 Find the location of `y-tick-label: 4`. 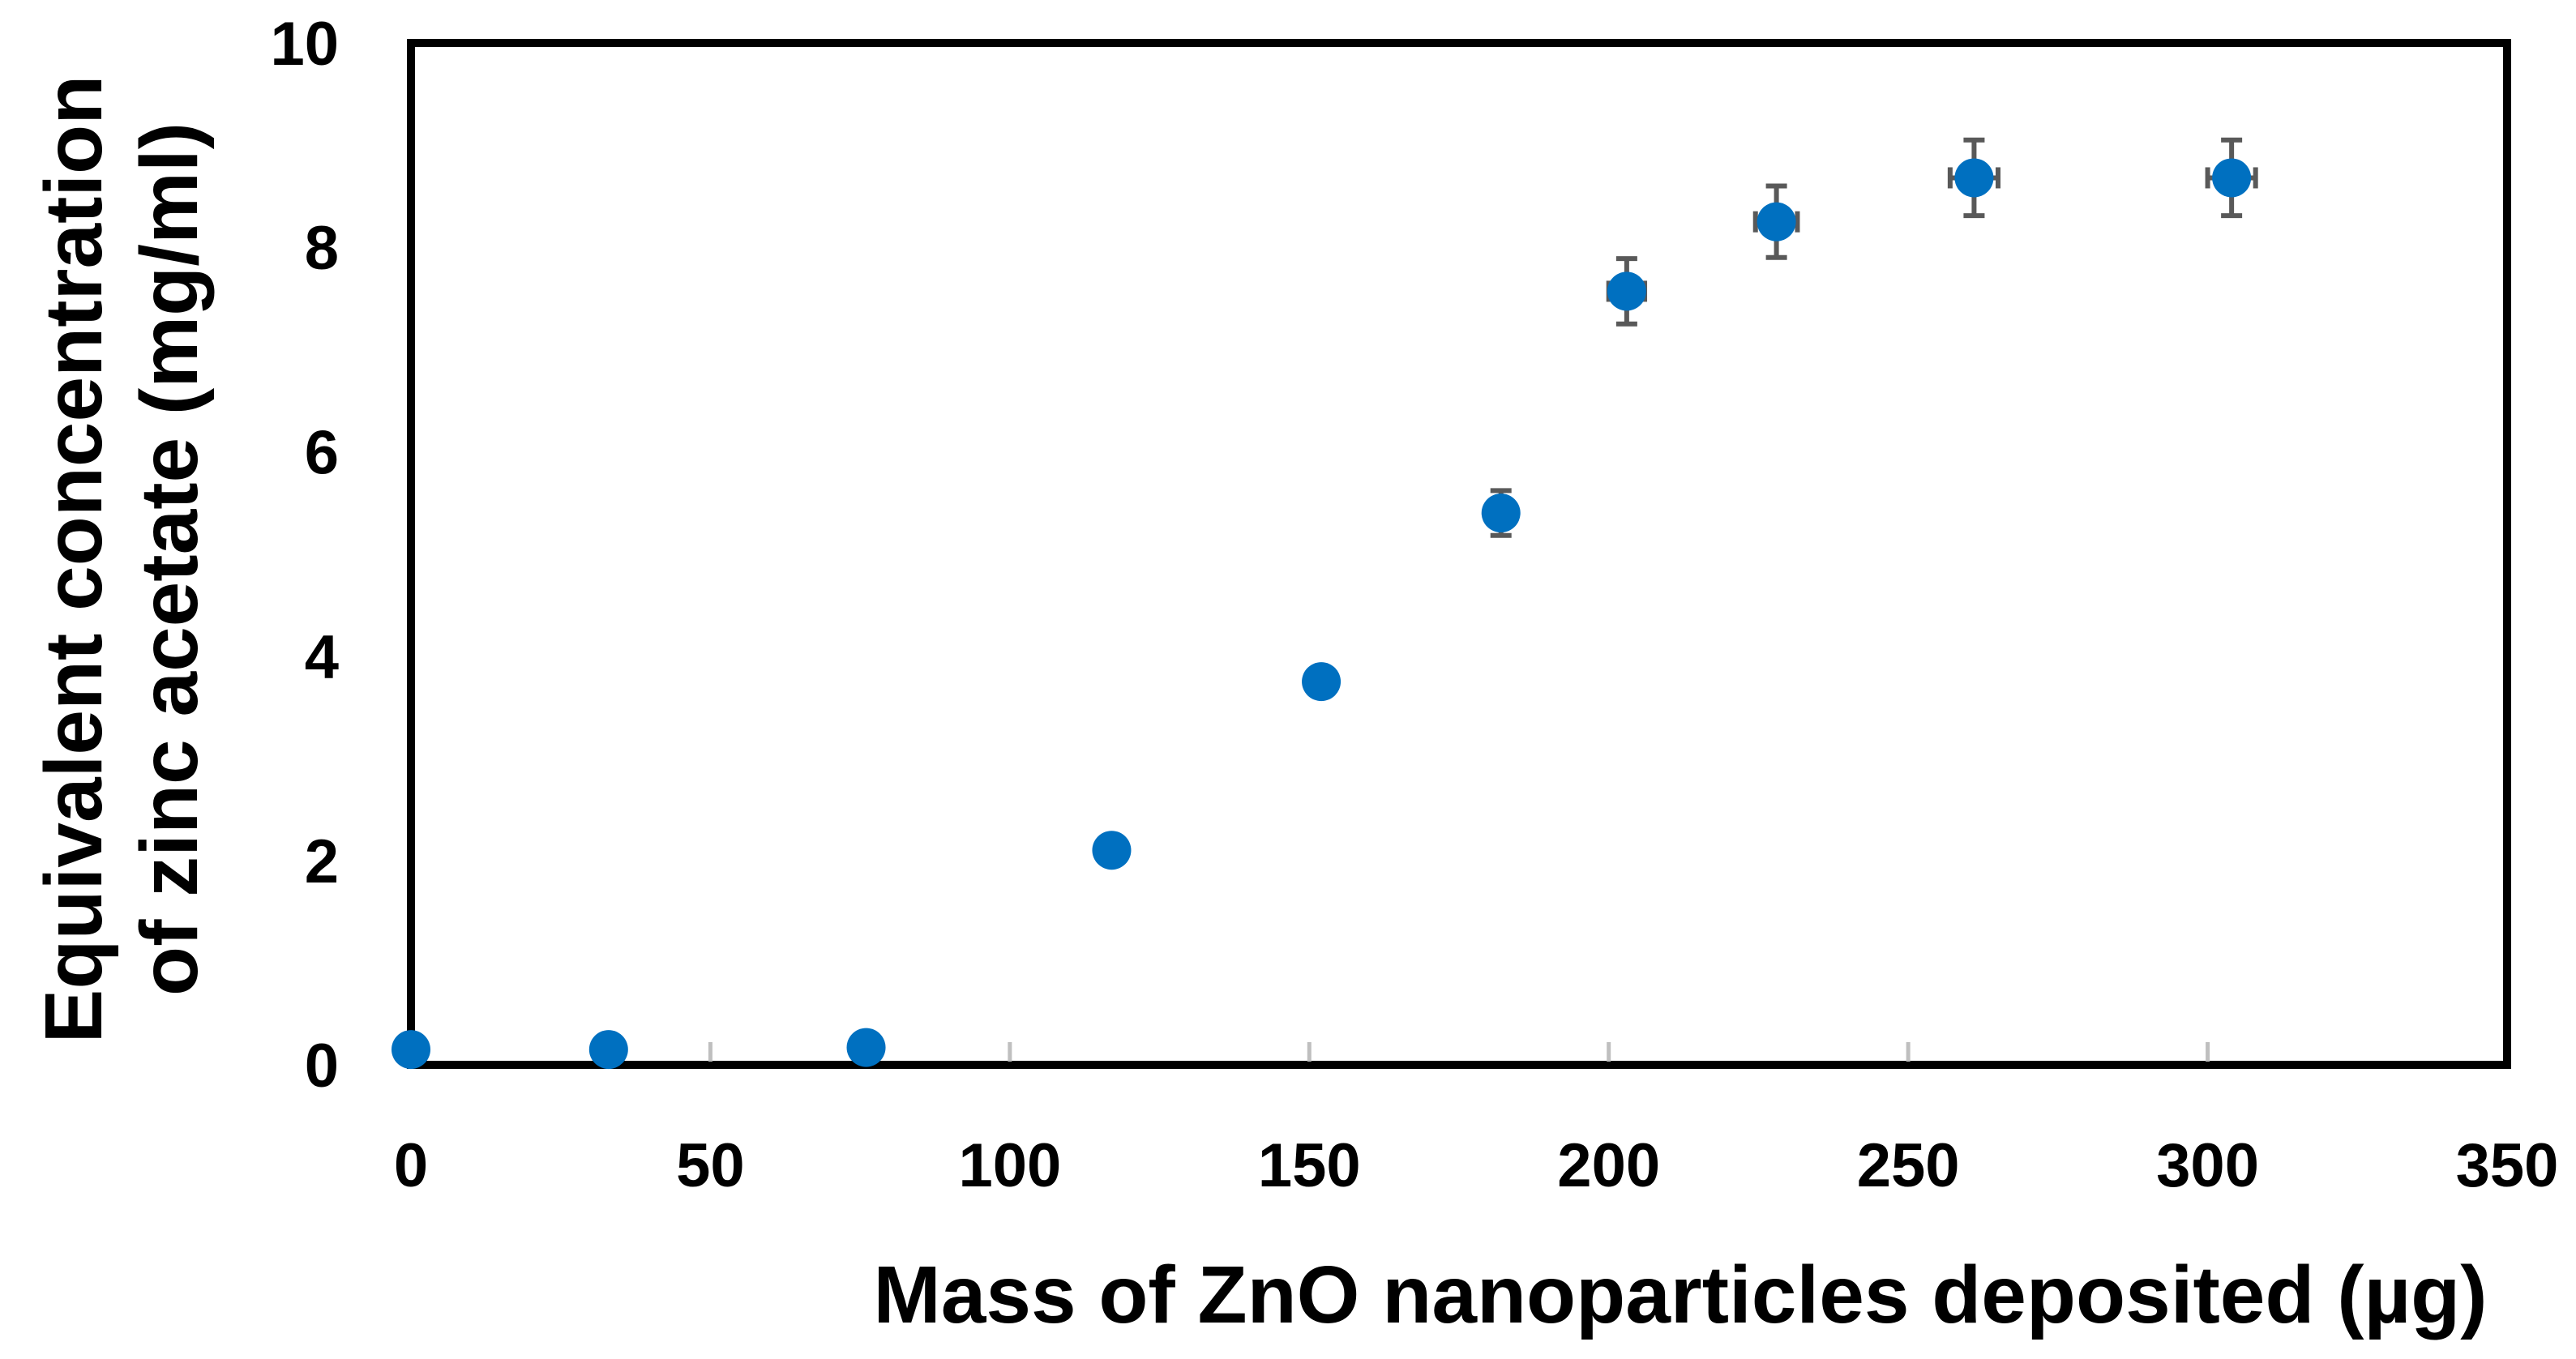

y-tick-label: 4 is located at coordinates (322, 657).